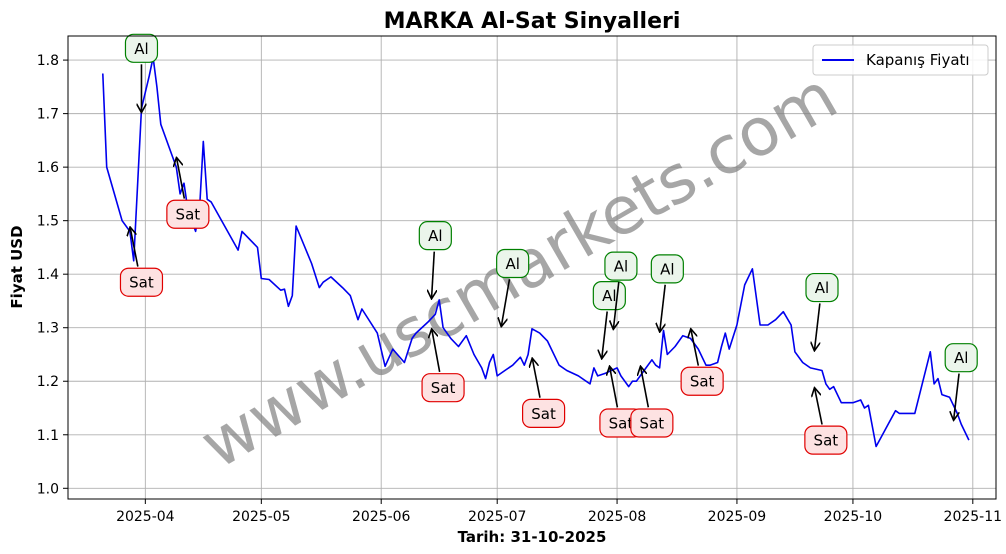 Image resolution: width=1006 pixels, height=554 pixels. Describe the element at coordinates (853, 517) in the screenshot. I see `x-tick-label: 2025-10` at that location.